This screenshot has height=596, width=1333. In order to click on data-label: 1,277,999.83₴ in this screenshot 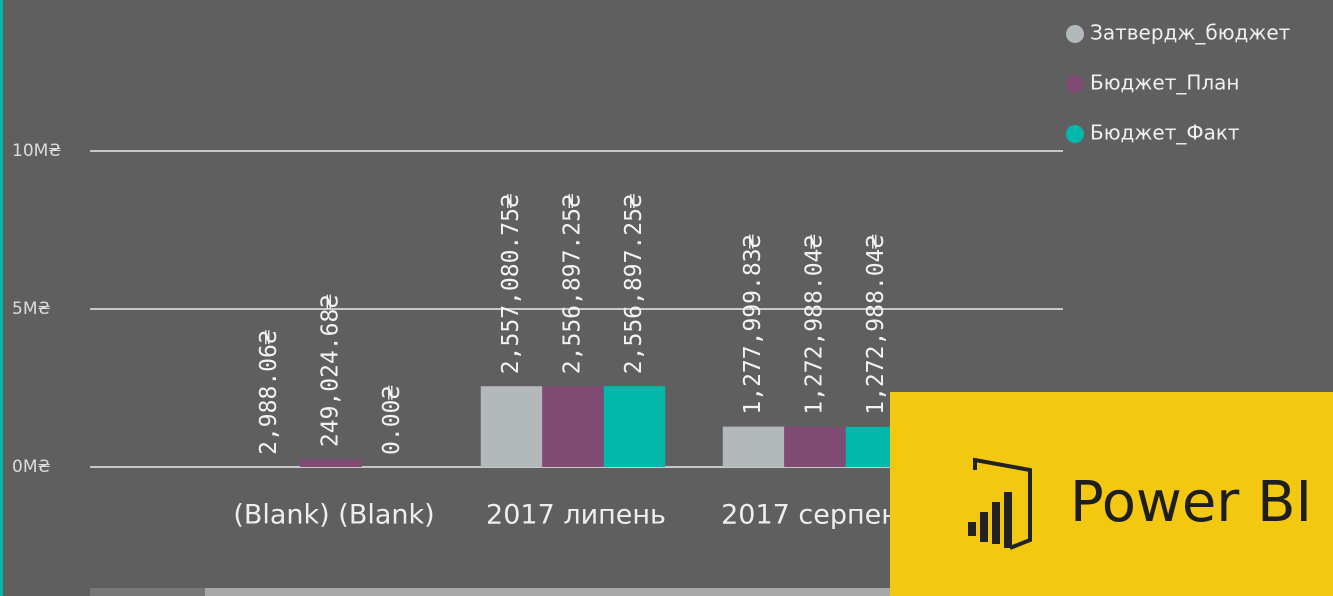, I will do `click(753, 324)`.